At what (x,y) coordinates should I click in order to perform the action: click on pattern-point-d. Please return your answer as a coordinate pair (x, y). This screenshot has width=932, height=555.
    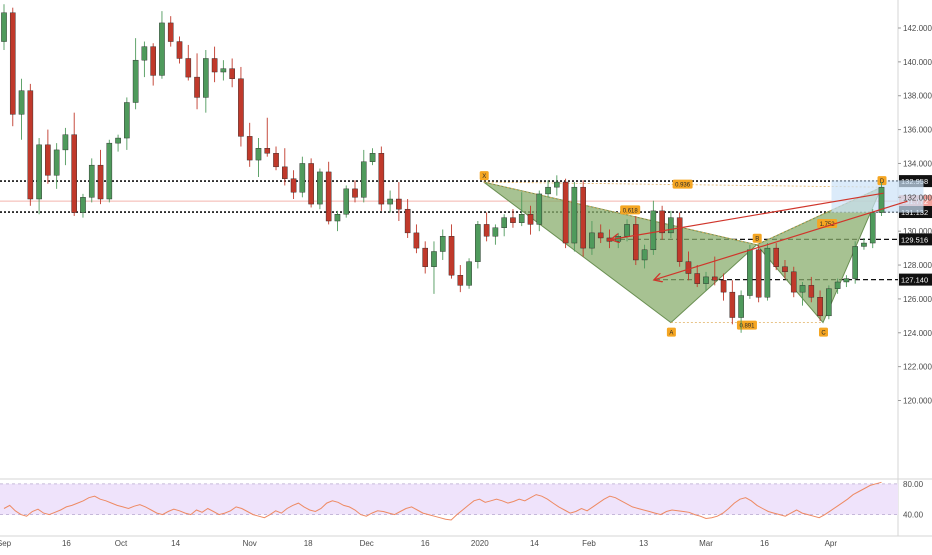
    Looking at the image, I should click on (882, 181).